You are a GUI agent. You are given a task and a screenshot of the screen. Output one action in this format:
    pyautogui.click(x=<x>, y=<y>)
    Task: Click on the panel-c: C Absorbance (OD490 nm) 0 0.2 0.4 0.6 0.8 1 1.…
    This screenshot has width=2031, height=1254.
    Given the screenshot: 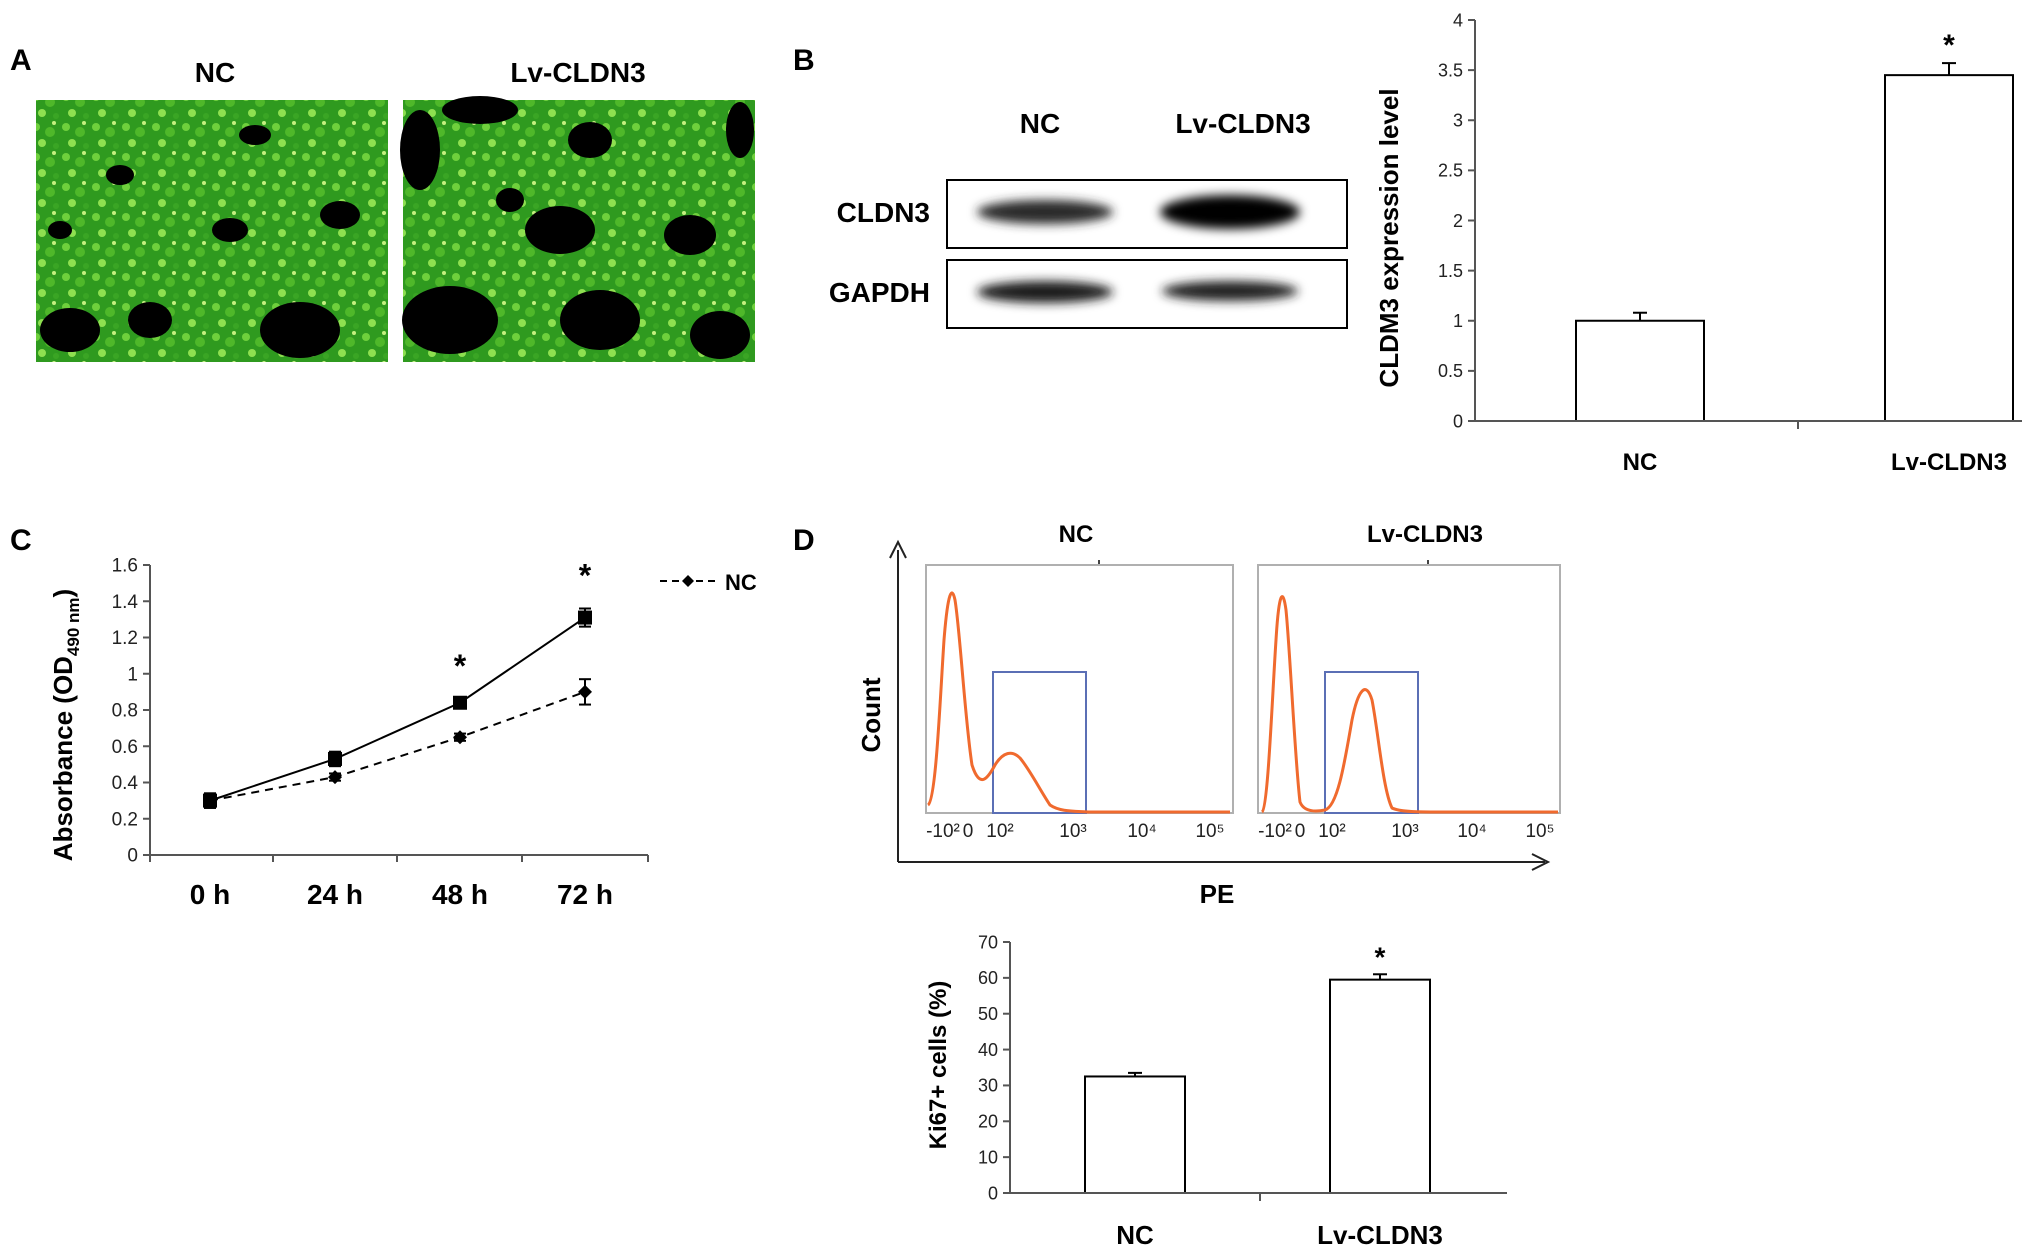 What is the action you would take?
    pyautogui.click(x=383, y=717)
    